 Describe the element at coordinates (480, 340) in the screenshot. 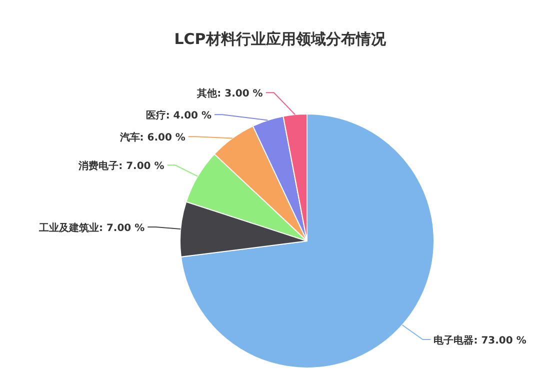

I see `slice-label: 电子电器: 73.00 %` at that location.